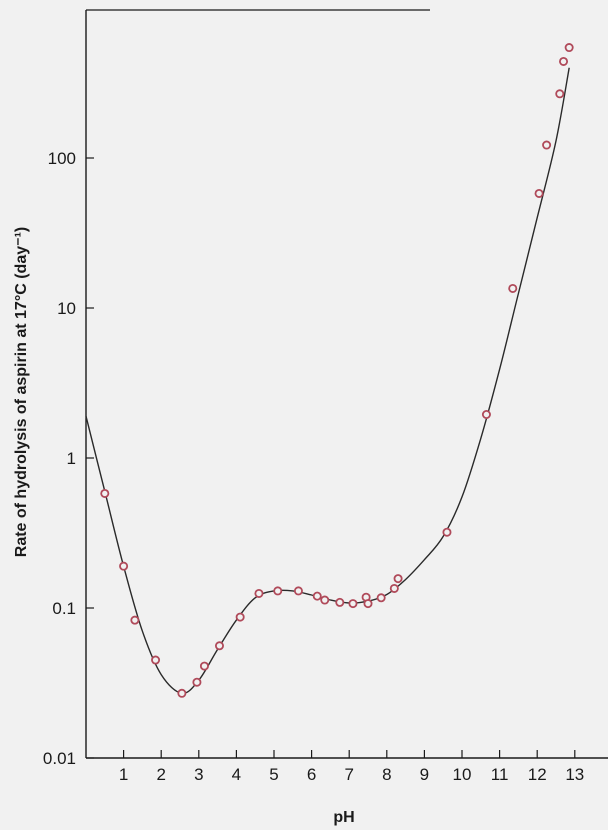 Image resolution: width=608 pixels, height=830 pixels. What do you see at coordinates (343, 817) in the screenshot?
I see `x-axis-title: pH` at bounding box center [343, 817].